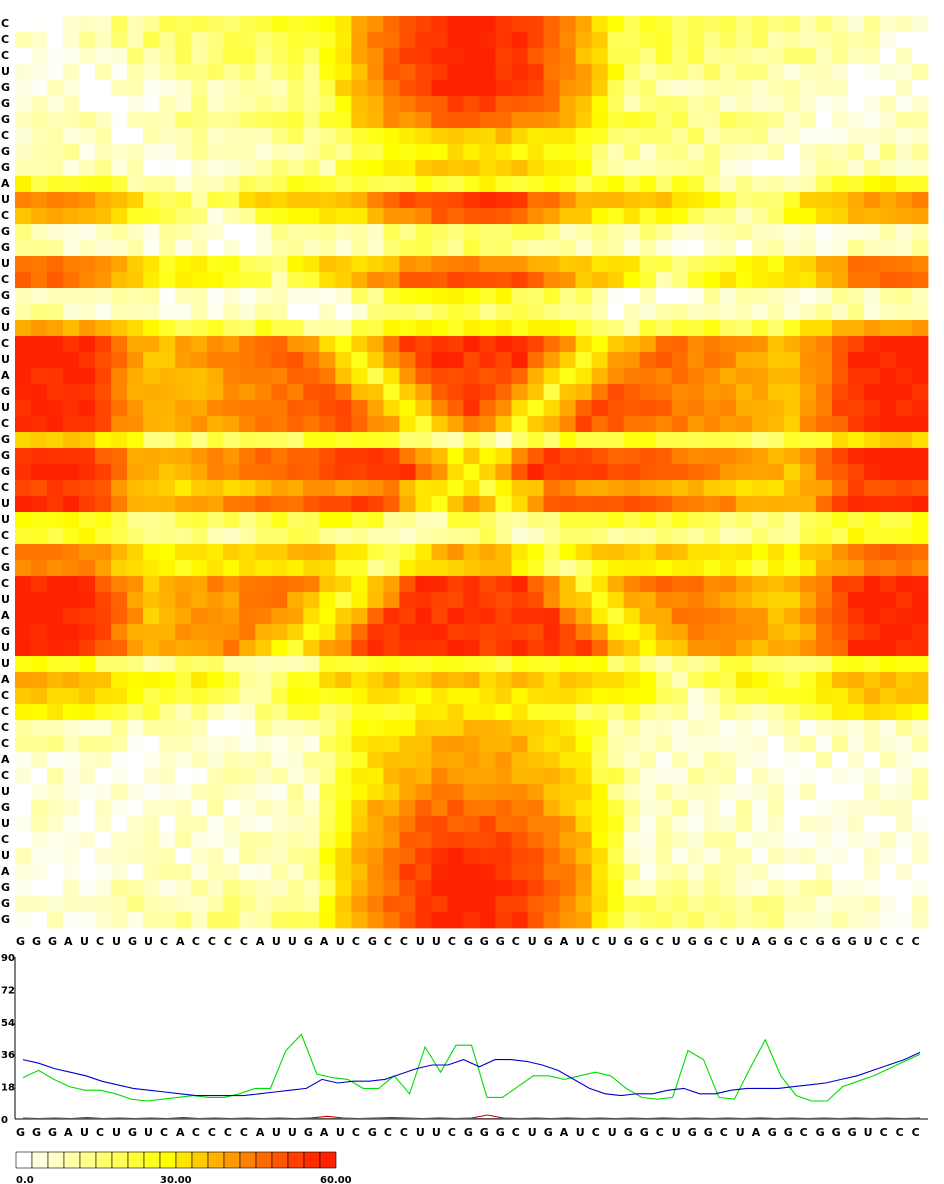 This screenshot has width=944, height=1184. Describe the element at coordinates (276, 941) in the screenshot. I see `column-label: U` at that location.